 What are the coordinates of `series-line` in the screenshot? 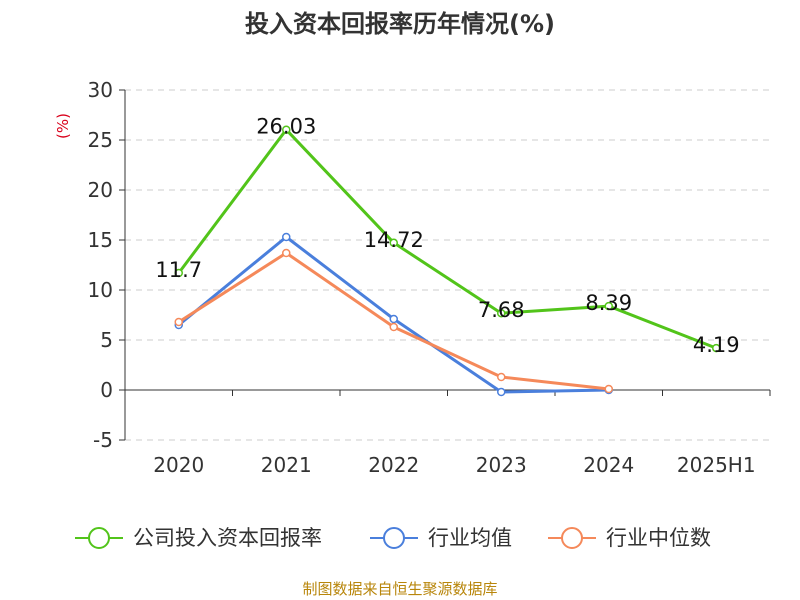 It's located at (393, 314).